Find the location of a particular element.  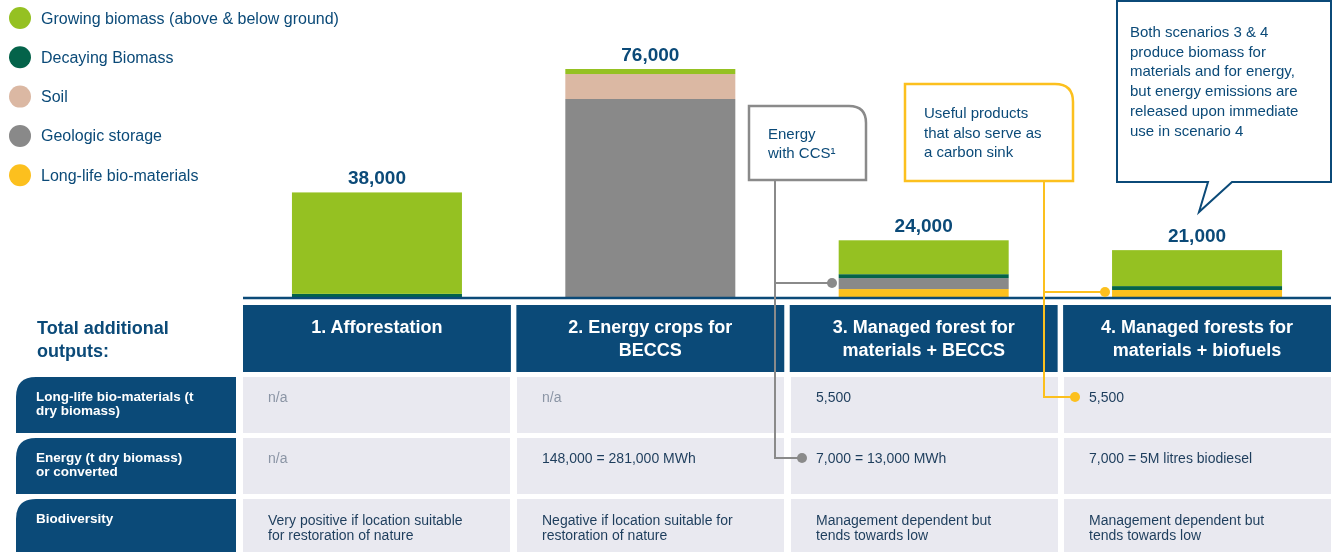

text: Total additional outputs: is located at coordinates (103, 339).